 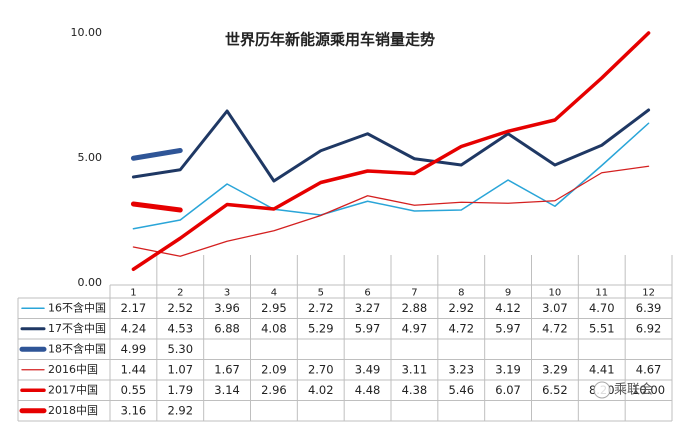 What do you see at coordinates (274, 293) in the screenshot?
I see `x-tick-label: 4` at bounding box center [274, 293].